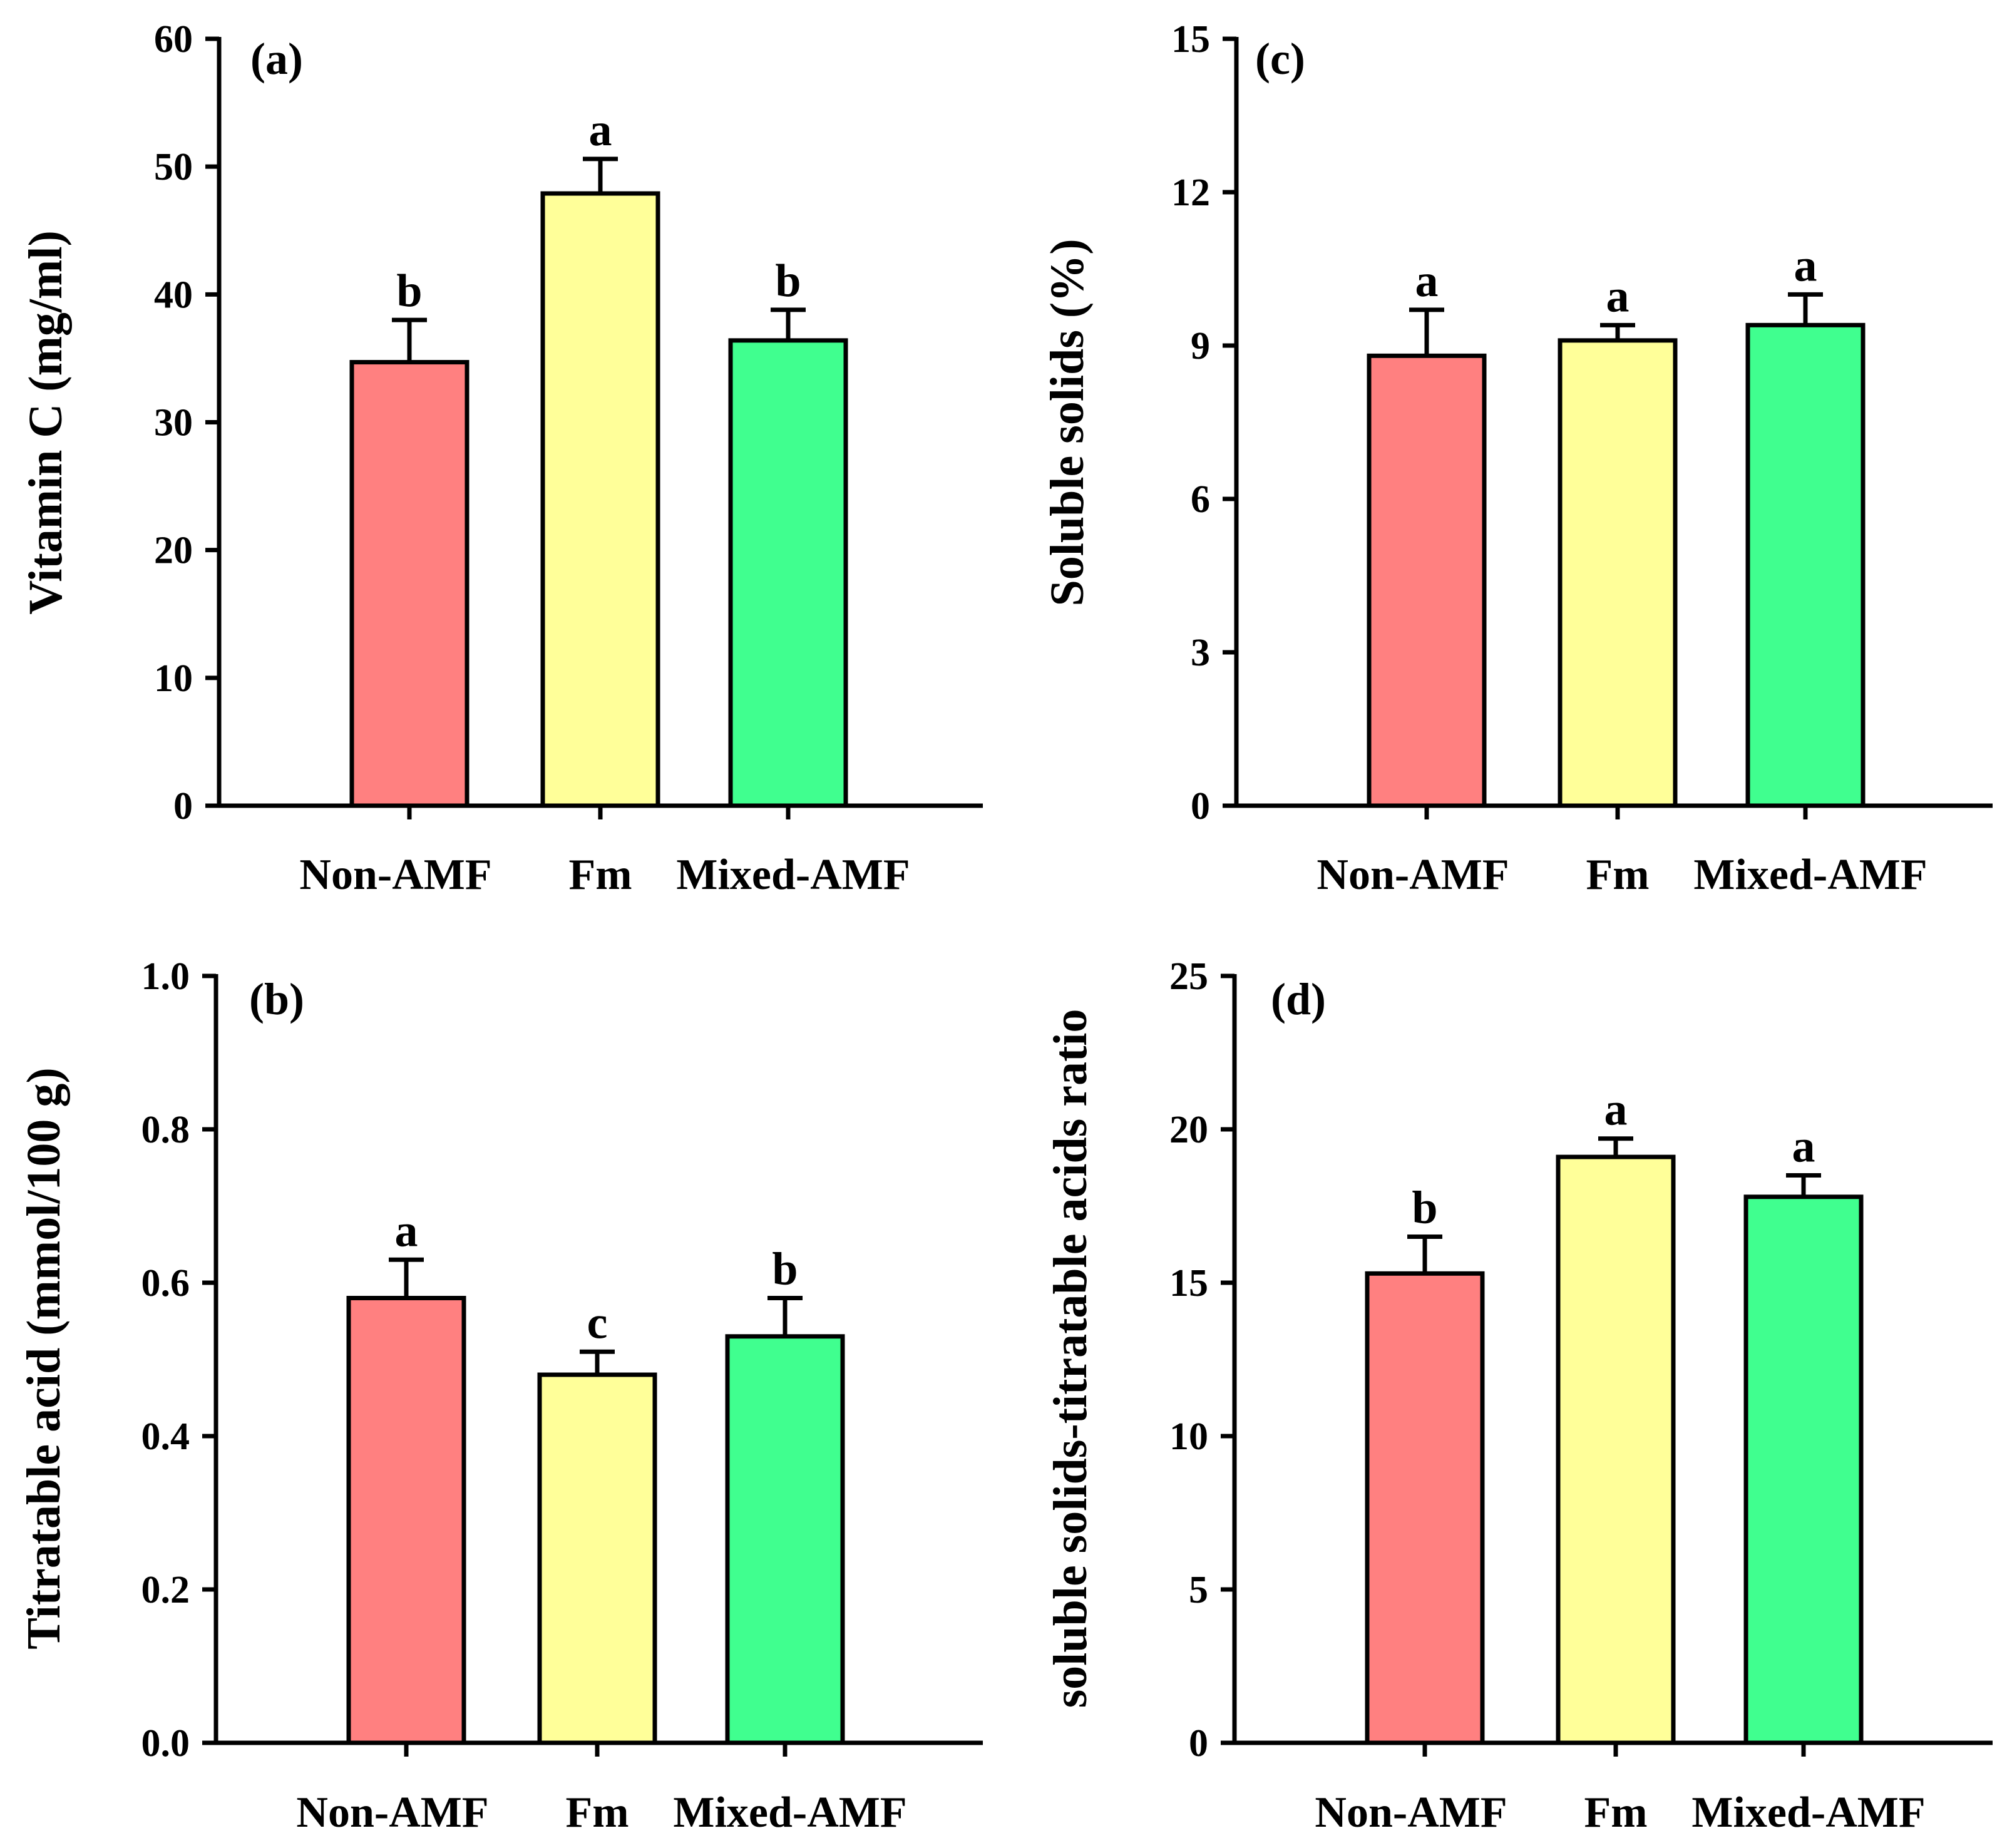 This screenshot has width=2007, height=1848. I want to click on y-tick-label: 0.4, so click(166, 1436).